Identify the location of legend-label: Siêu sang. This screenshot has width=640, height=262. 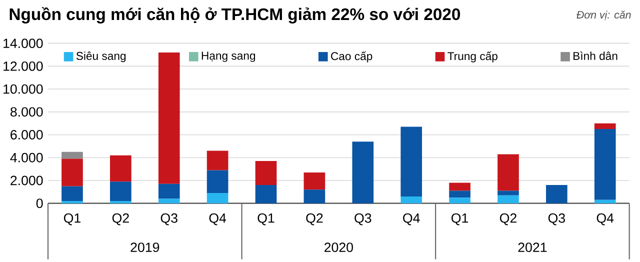
(101, 57).